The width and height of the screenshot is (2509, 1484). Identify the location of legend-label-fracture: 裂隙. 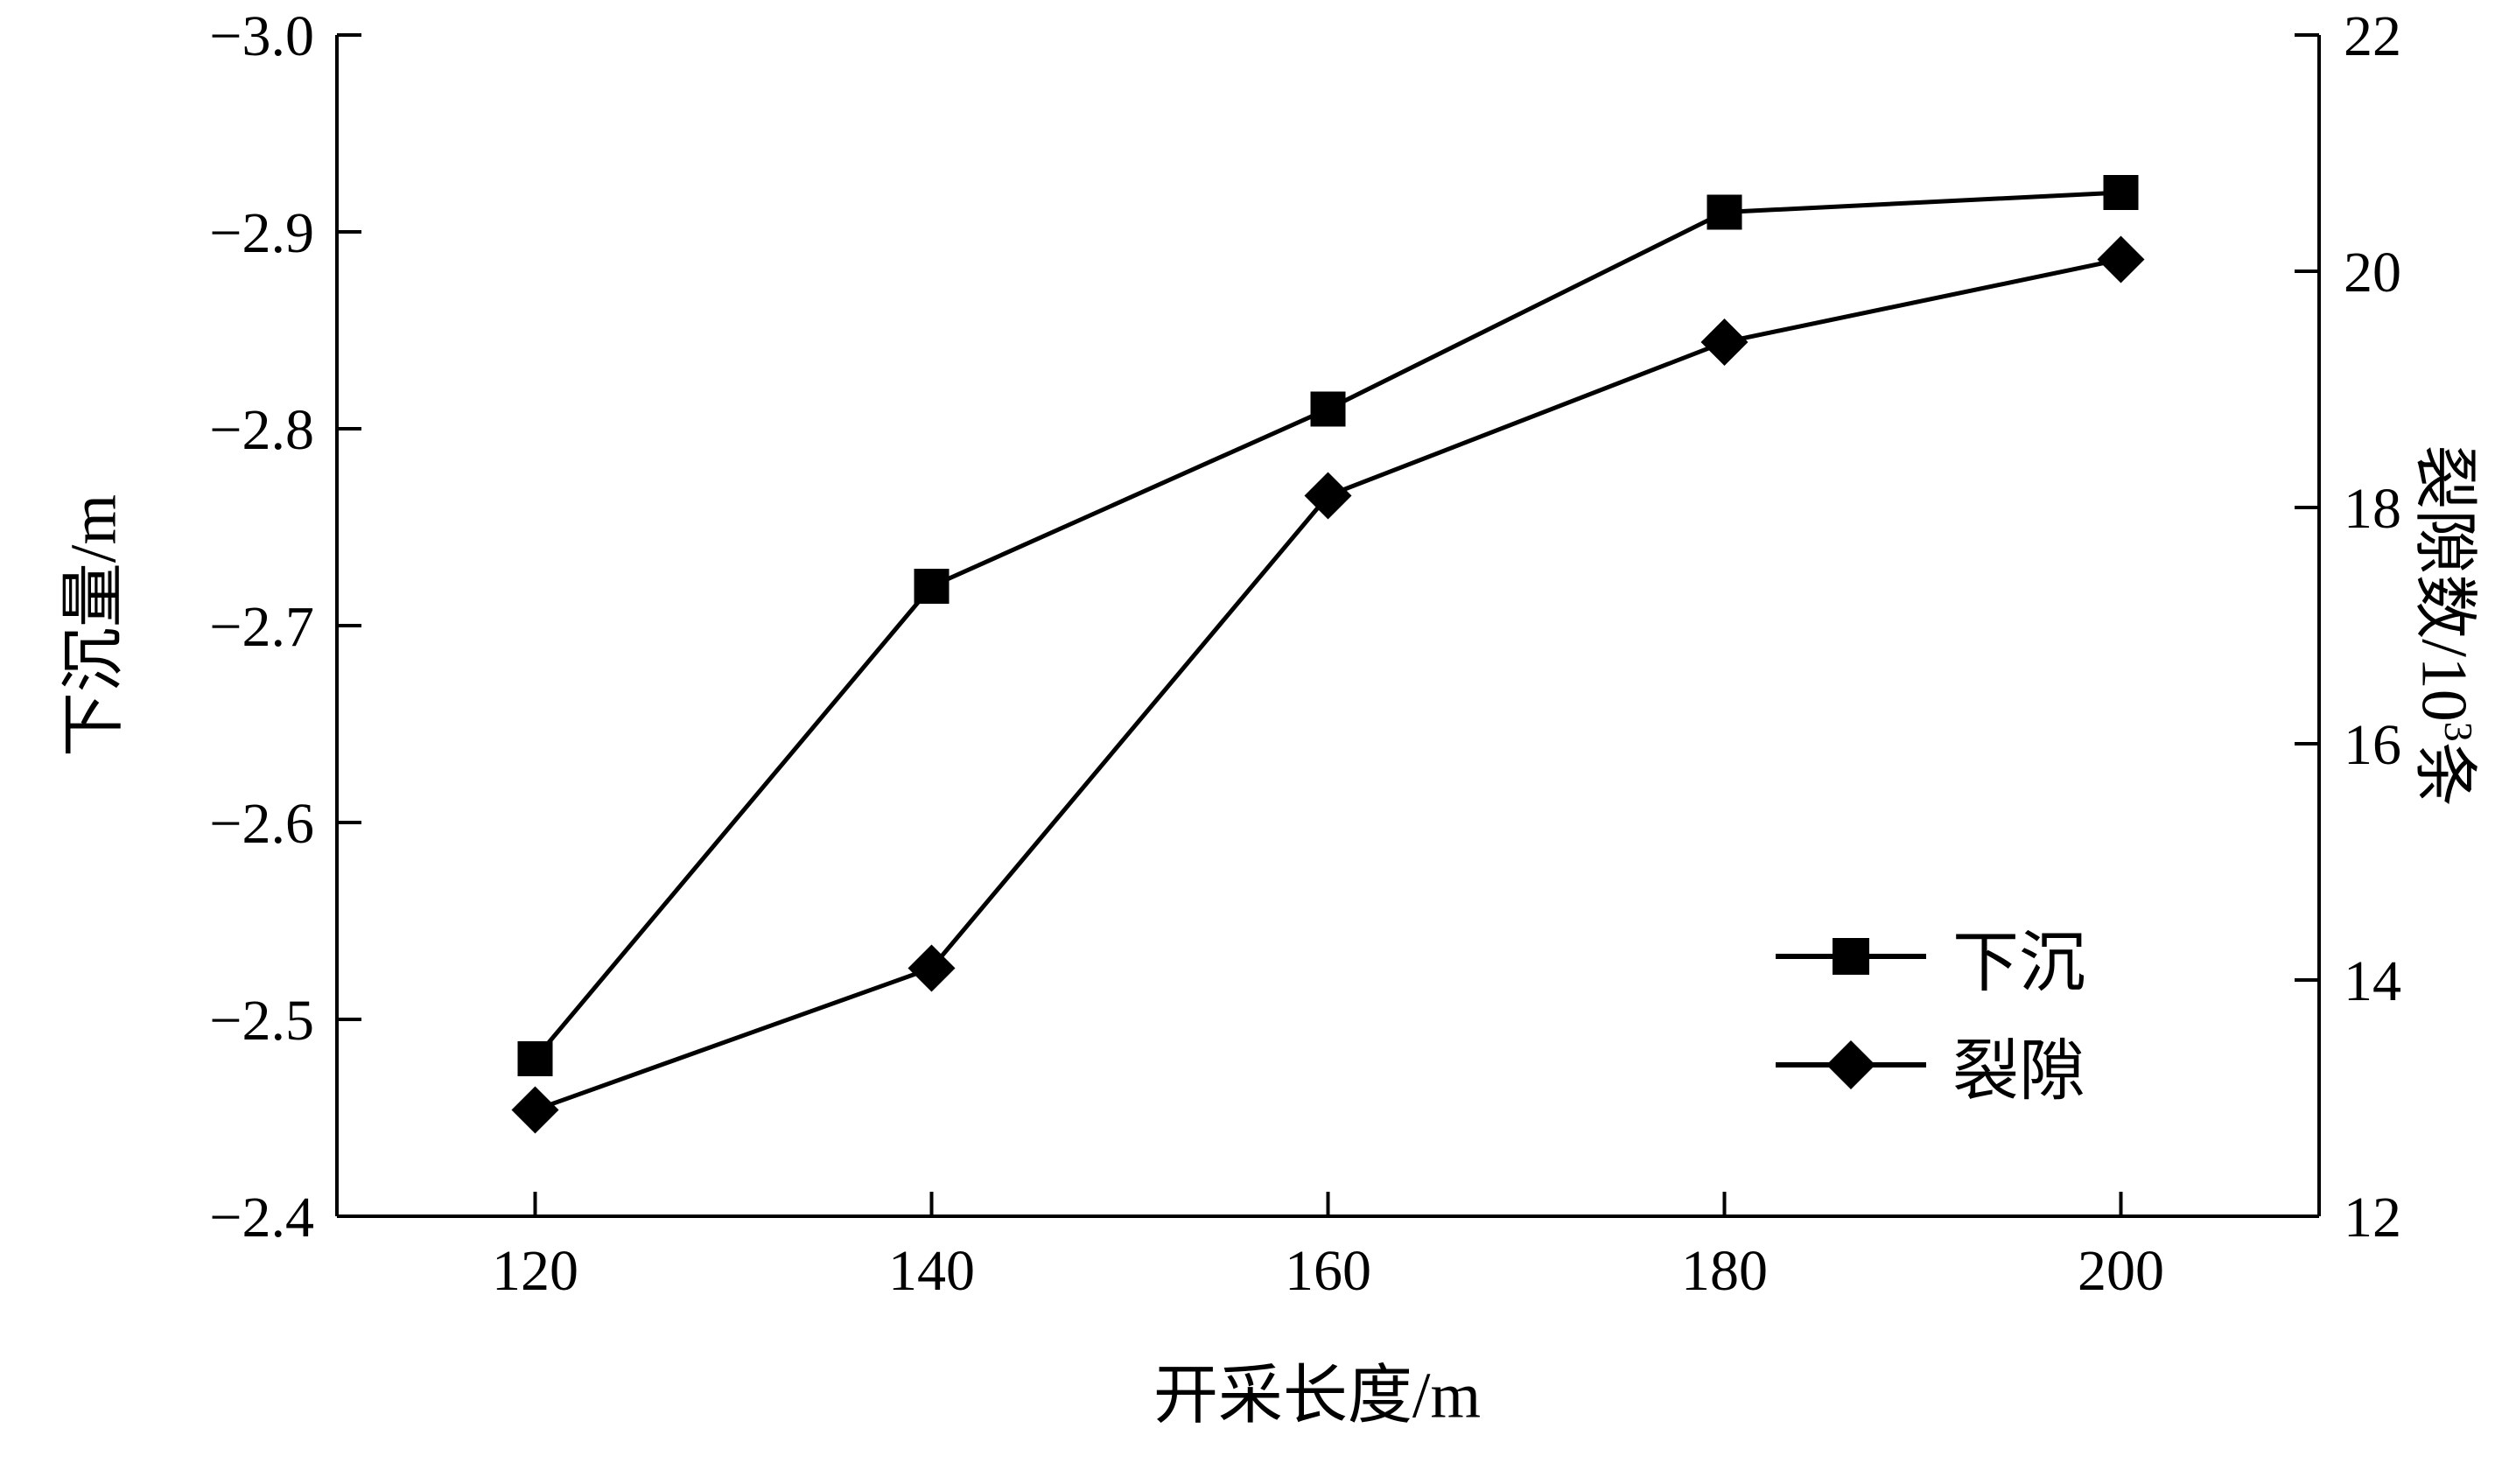
(2018, 1072).